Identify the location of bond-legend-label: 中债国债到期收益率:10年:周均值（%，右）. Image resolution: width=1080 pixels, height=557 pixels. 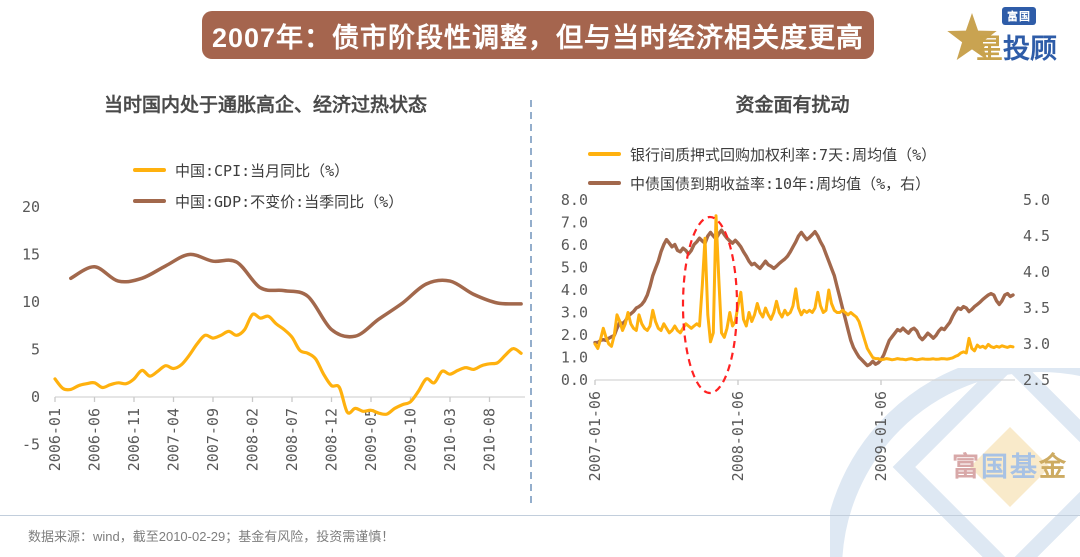
(780, 183).